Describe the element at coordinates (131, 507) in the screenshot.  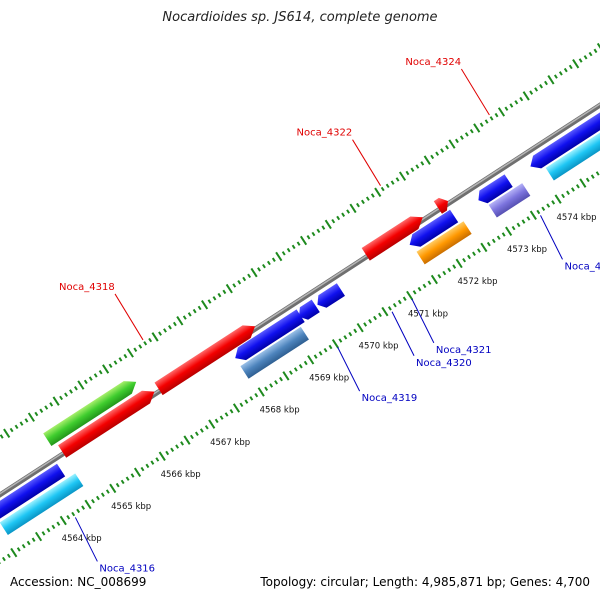
I see `kbp-tick-label: 4565 kbp` at that location.